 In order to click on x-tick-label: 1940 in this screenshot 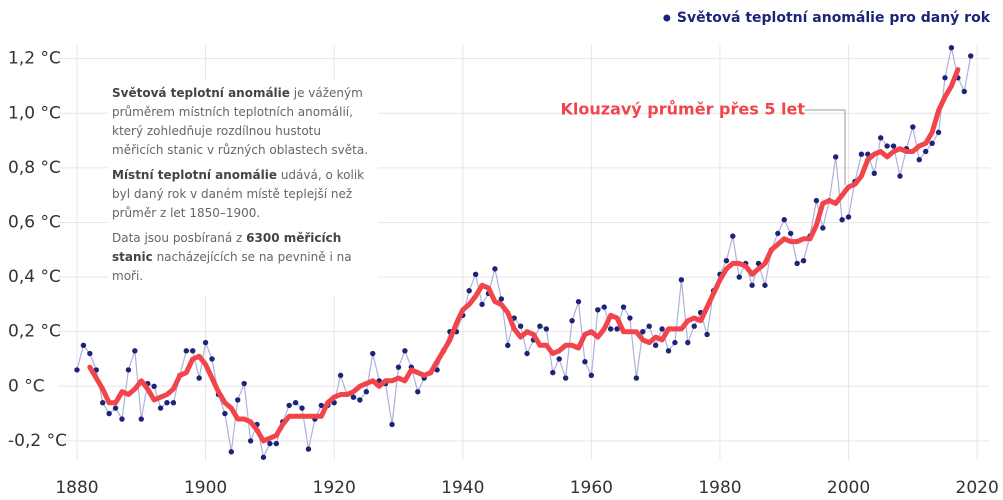, I will do `click(462, 488)`.